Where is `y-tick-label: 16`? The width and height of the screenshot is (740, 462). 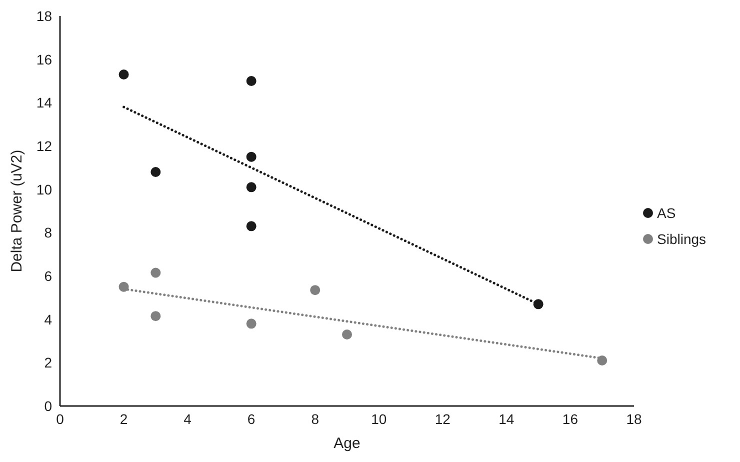 y-tick-label: 16 is located at coordinates (44, 59).